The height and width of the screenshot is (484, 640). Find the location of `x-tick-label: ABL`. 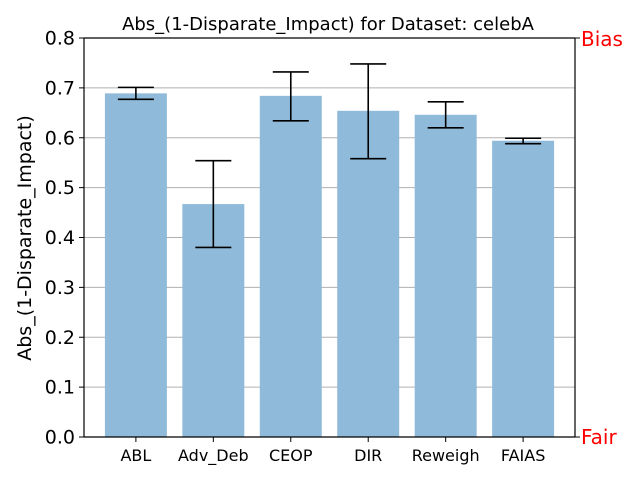

x-tick-label: ABL is located at coordinates (135, 455).